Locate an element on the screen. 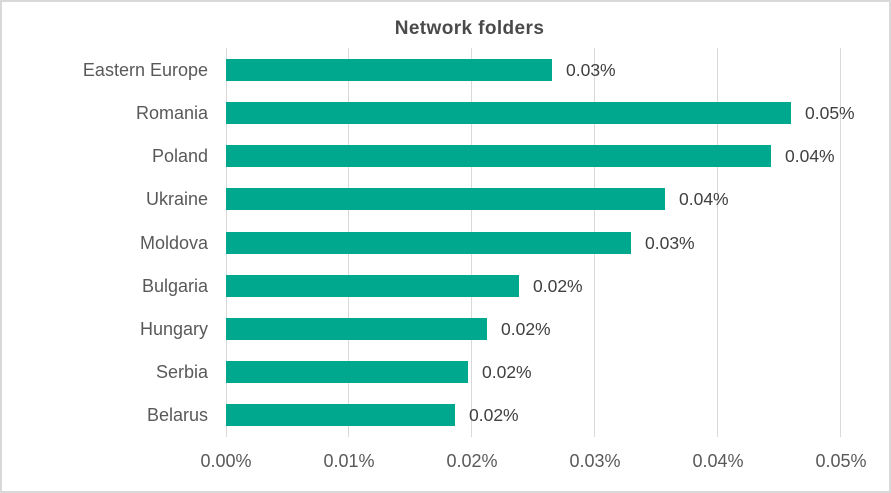 Image resolution: width=891 pixels, height=493 pixels. x-axis-tick-label: 0.03% is located at coordinates (595, 461).